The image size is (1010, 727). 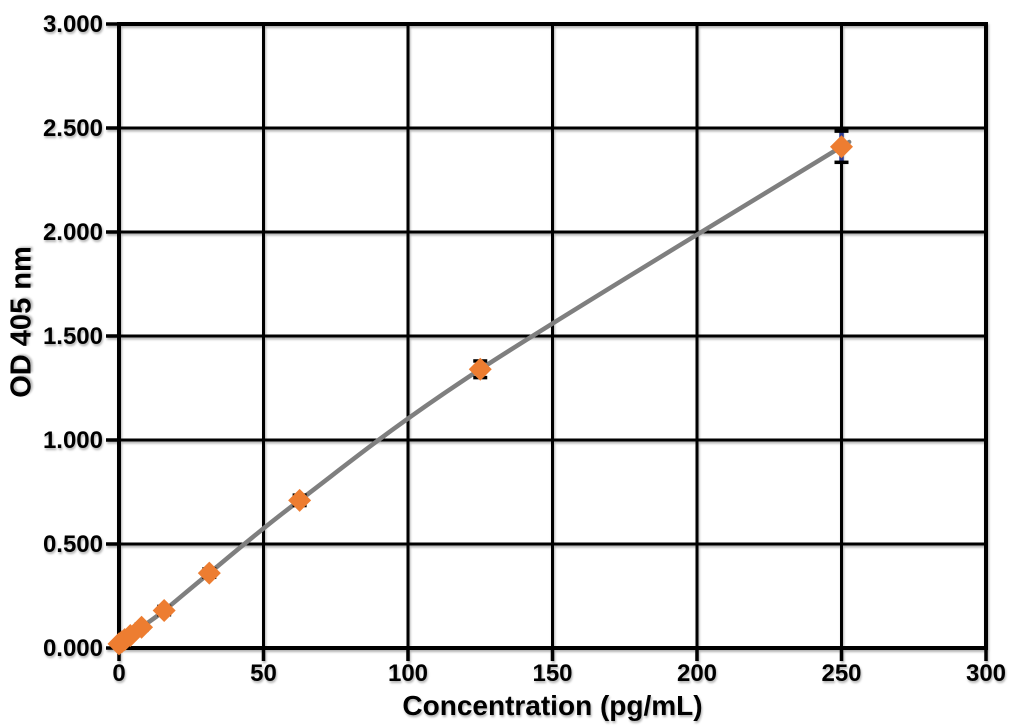 I want to click on x-tick-label: 50, so click(x=263, y=673).